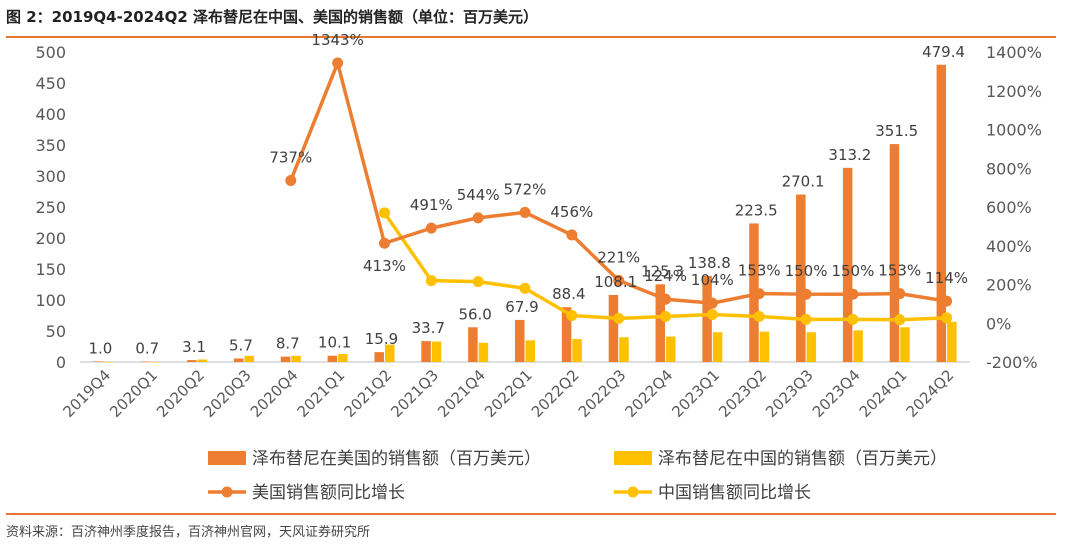 The image size is (1080, 552). Describe the element at coordinates (943, 52) in the screenshot. I see `us-sales-data-label: 479.4` at that location.